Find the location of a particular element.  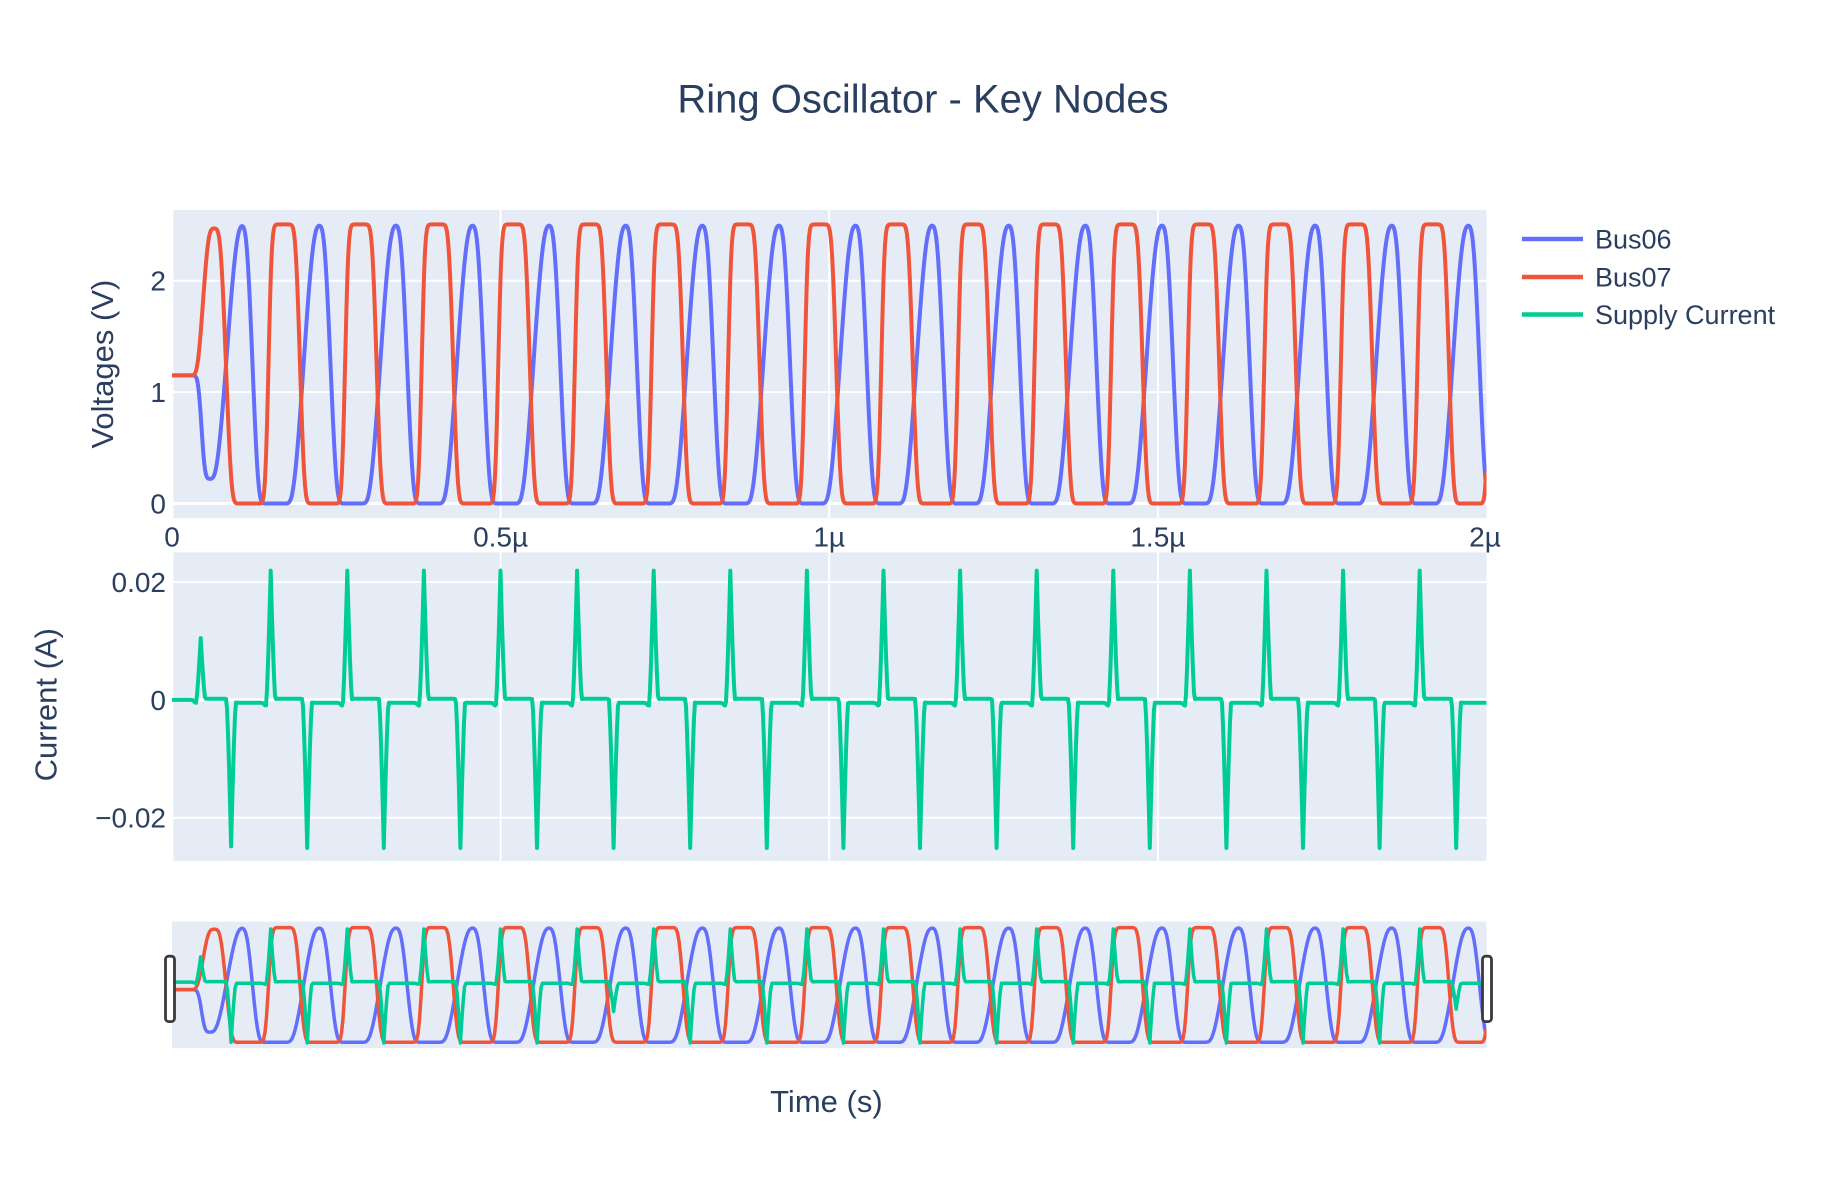

svg-text: −0.02 is located at coordinates (130, 818).